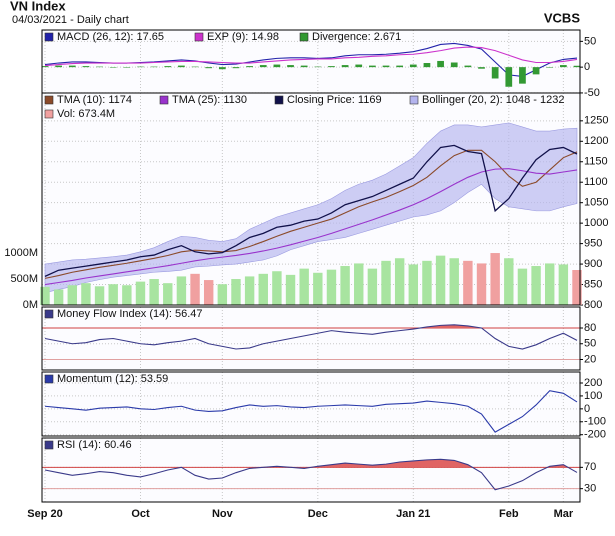  Describe the element at coordinates (587, 67) in the screenshot. I see `y-tick-label: 0` at that location.